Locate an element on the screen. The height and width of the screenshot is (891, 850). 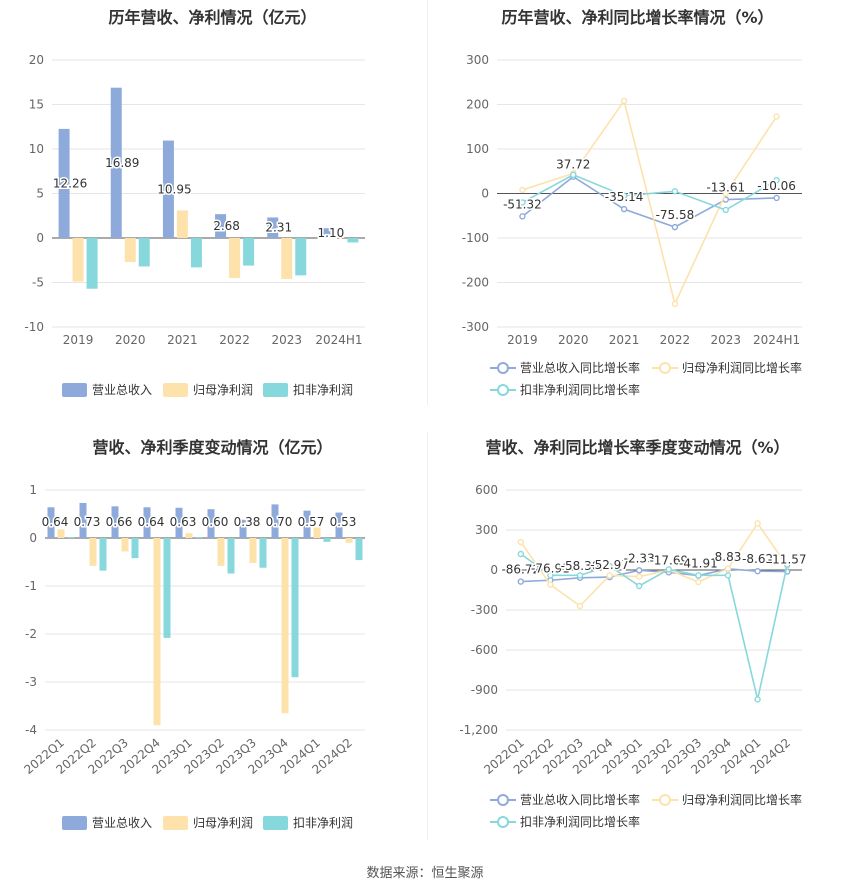
data-label: 0.60 is located at coordinates (215, 522).